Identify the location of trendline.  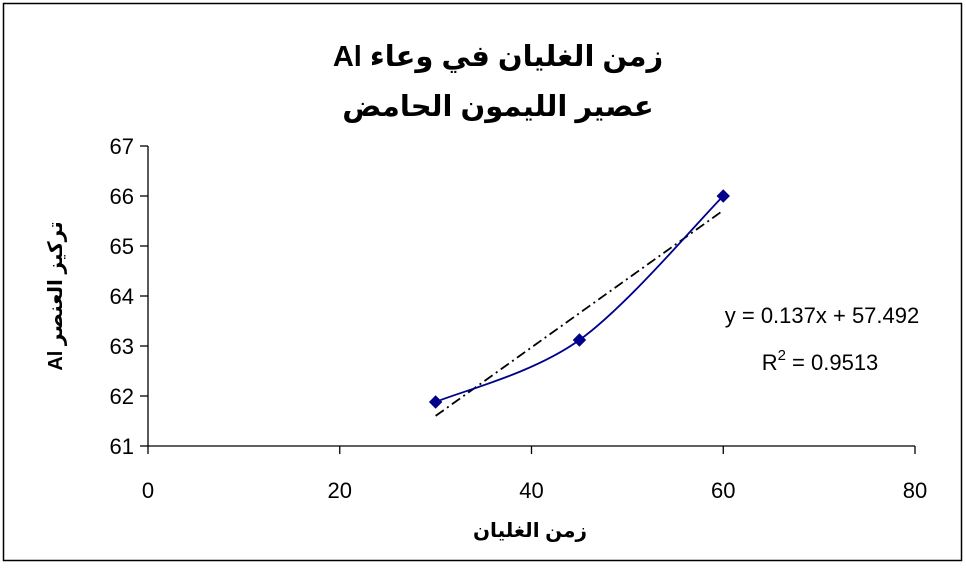
(579, 313).